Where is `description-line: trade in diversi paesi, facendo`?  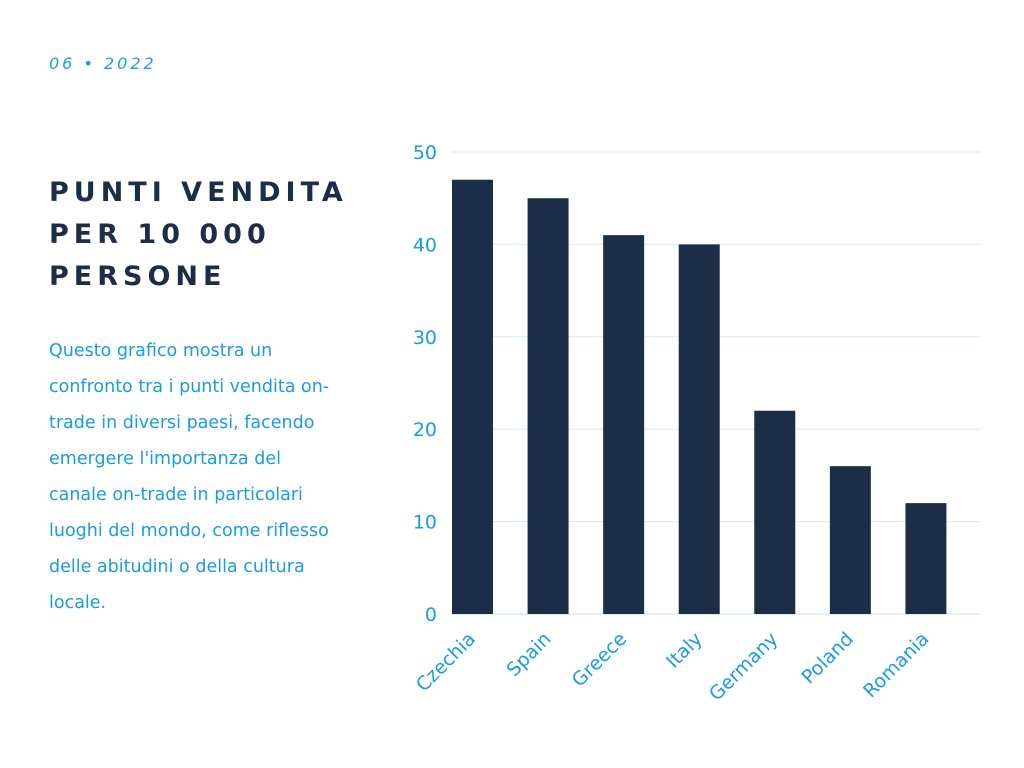 description-line: trade in diversi paesi, facendo is located at coordinates (182, 423).